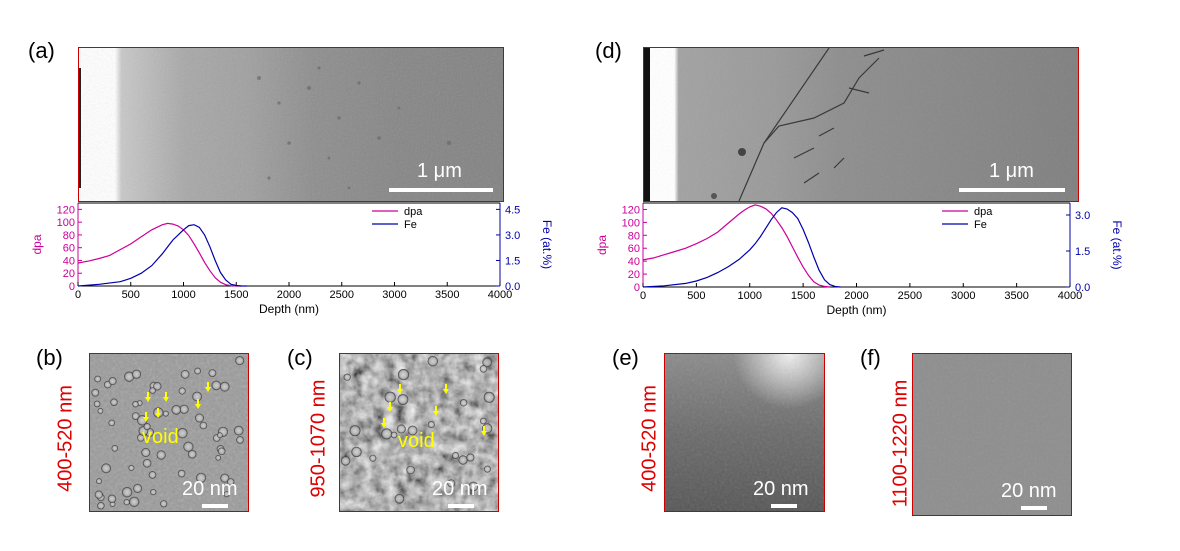  Describe the element at coordinates (461, 506) in the screenshot. I see `panel-c-scale-bar` at that location.